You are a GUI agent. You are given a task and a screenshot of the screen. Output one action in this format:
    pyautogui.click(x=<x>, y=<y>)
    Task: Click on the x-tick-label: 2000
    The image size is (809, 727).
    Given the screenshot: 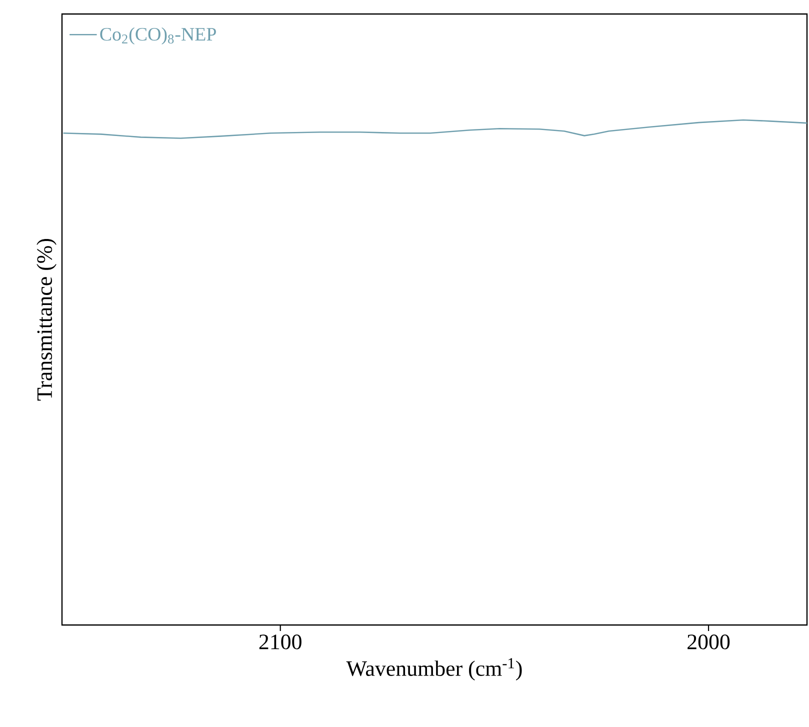 What is the action you would take?
    pyautogui.click(x=709, y=642)
    